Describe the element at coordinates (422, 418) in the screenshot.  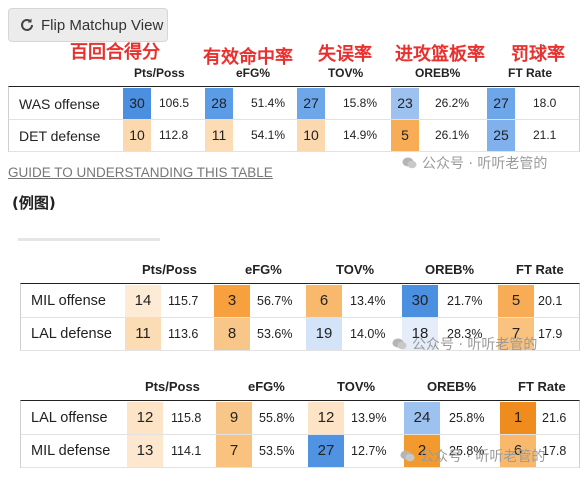
I see `rank-cell: 24` at that location.